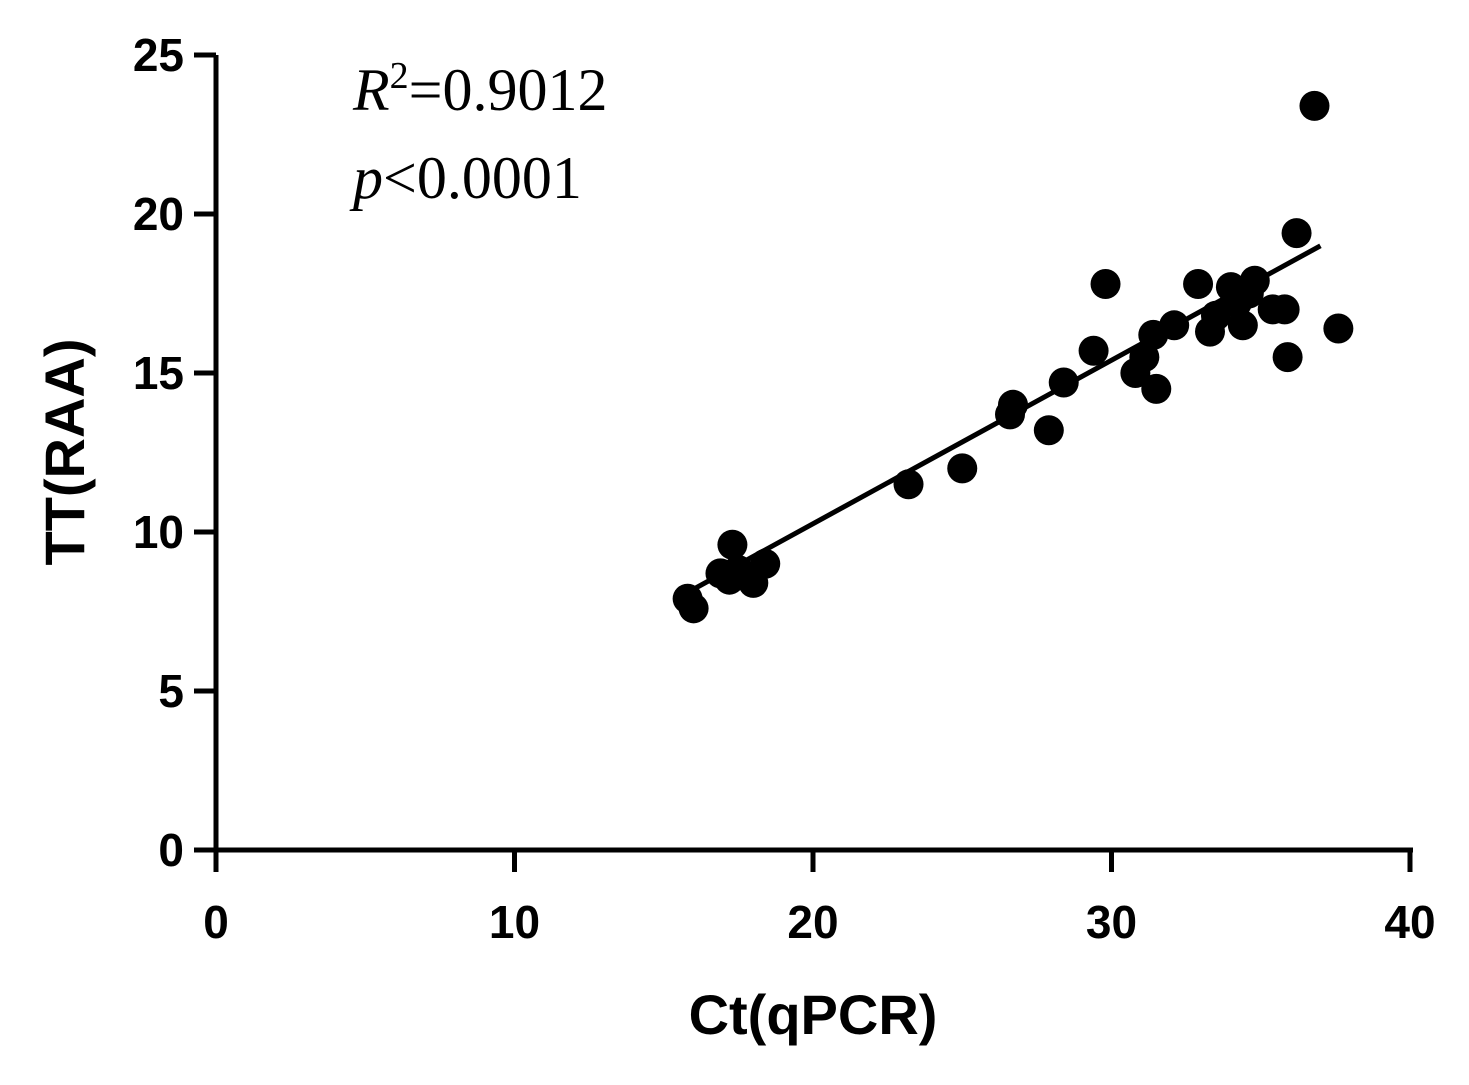 This screenshot has width=1469, height=1085. I want to click on y-tick-label: 0, so click(171, 850).